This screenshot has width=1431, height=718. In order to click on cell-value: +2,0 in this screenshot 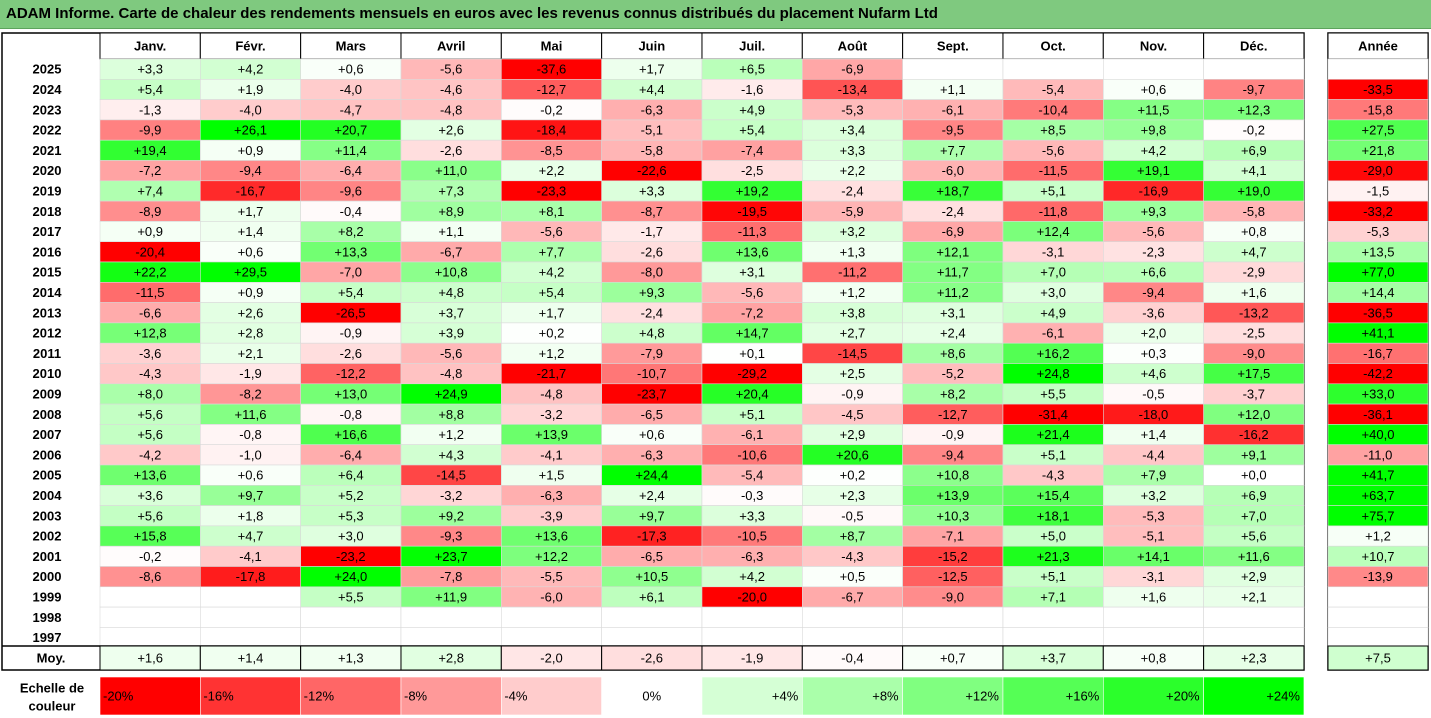, I will do `click(1154, 333)`.